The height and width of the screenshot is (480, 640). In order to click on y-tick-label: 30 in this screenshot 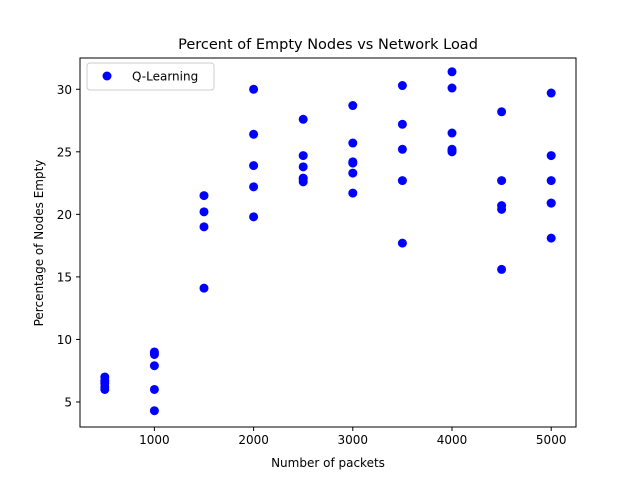, I will do `click(64, 90)`.